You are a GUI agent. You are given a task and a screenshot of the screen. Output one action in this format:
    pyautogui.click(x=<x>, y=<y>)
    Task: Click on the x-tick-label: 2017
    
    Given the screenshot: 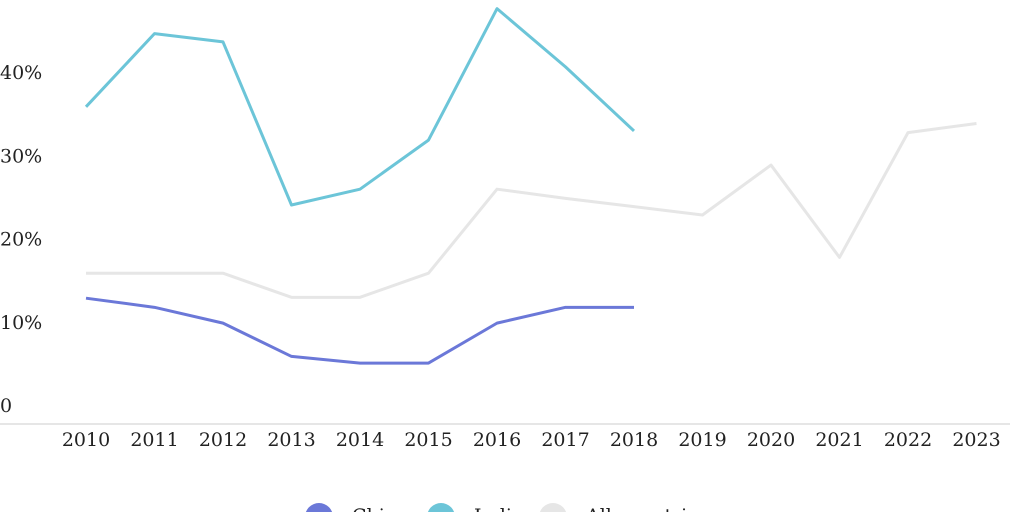 What is the action you would take?
    pyautogui.click(x=565, y=440)
    